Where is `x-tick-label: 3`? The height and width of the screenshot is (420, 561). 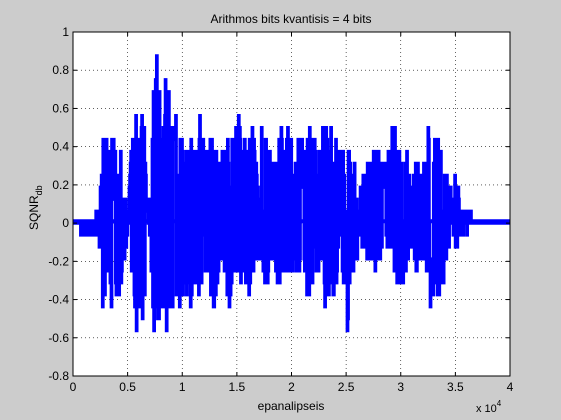
x-tick-label: 3 is located at coordinates (400, 387).